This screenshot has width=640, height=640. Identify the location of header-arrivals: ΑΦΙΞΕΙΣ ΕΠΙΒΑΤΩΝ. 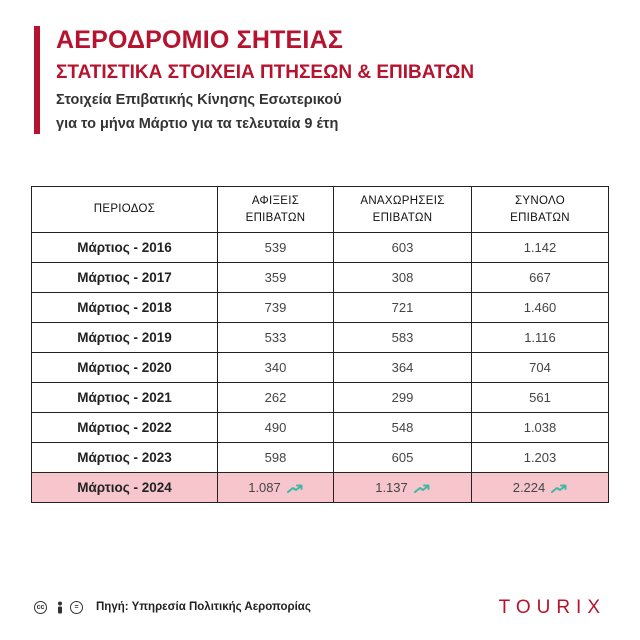
(275, 209).